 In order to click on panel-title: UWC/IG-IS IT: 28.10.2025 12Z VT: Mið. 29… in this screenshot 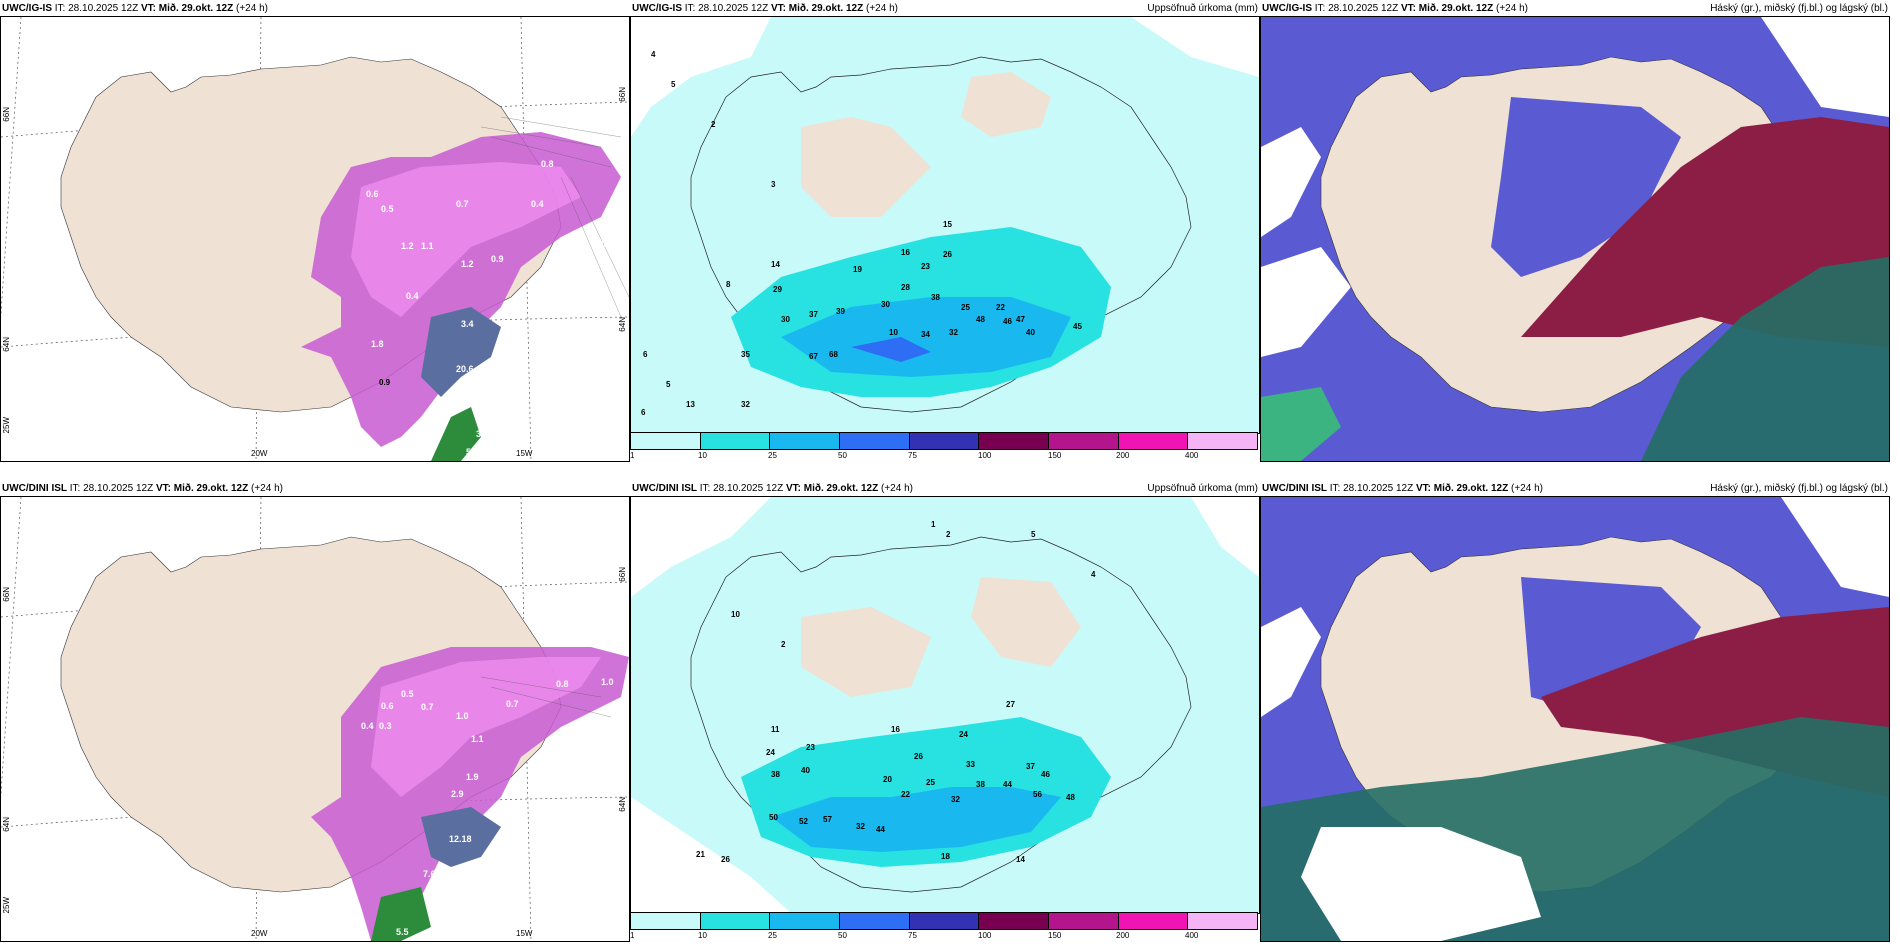, I will do `click(1395, 8)`.